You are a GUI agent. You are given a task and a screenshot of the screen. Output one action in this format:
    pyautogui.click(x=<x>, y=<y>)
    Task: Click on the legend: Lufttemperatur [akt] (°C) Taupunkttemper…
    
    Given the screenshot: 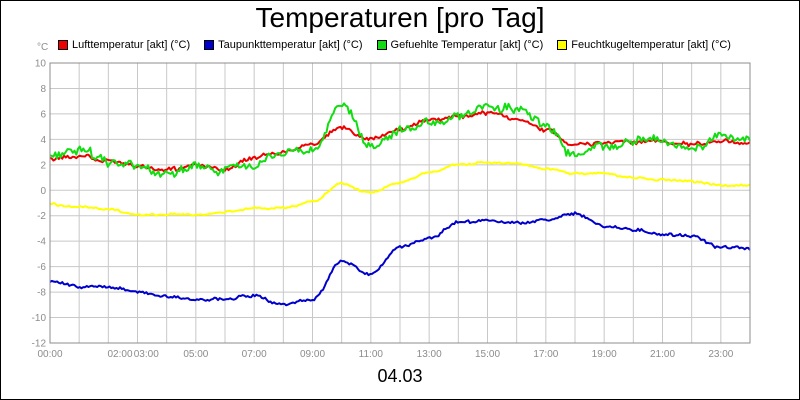 What is the action you would take?
    pyautogui.click(x=394, y=45)
    